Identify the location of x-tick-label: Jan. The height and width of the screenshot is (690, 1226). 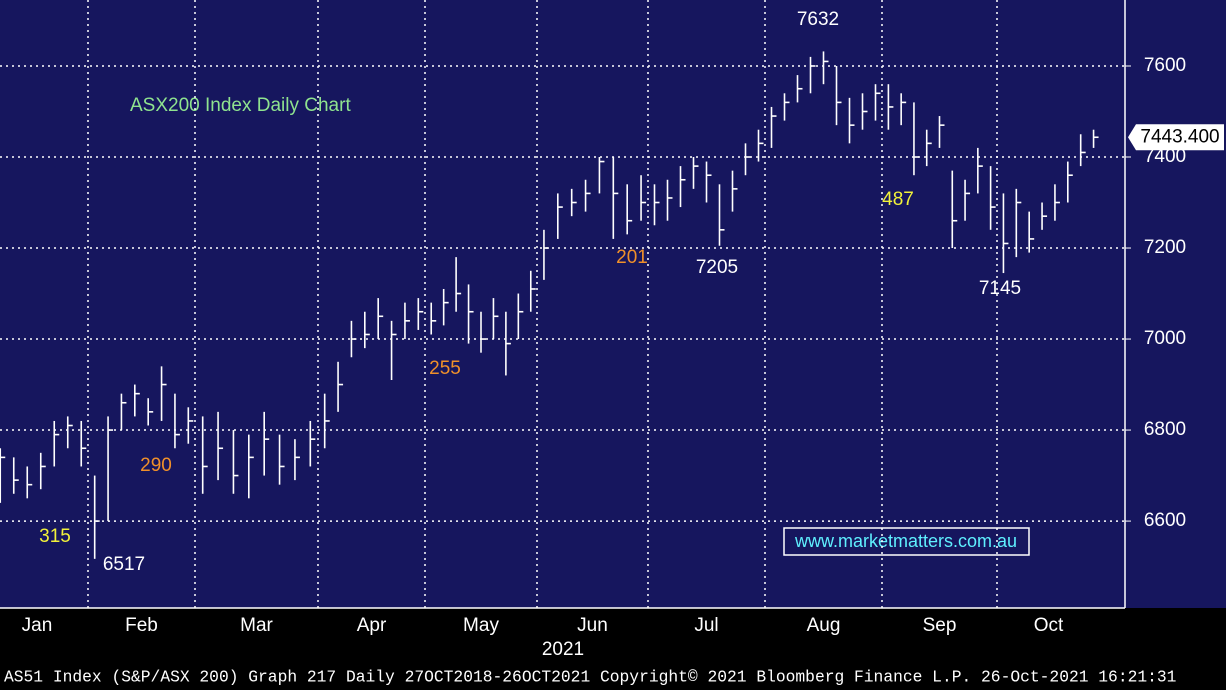
(37, 625).